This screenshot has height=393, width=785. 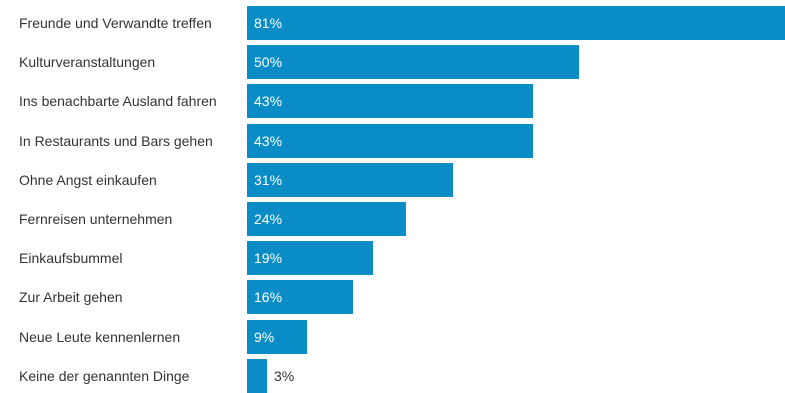 What do you see at coordinates (268, 23) in the screenshot?
I see `value-label: 81%` at bounding box center [268, 23].